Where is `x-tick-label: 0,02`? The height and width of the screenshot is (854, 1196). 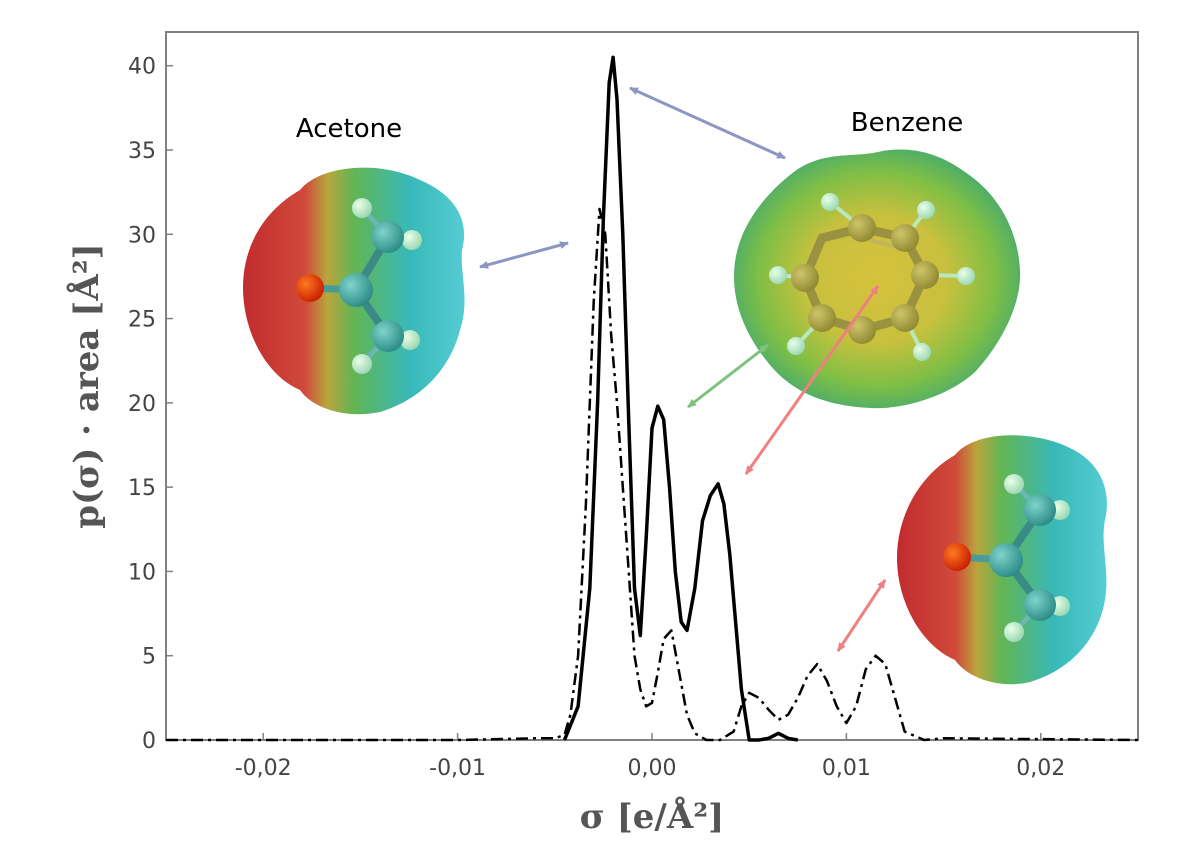 x-tick-label: 0,02 is located at coordinates (1040, 768).